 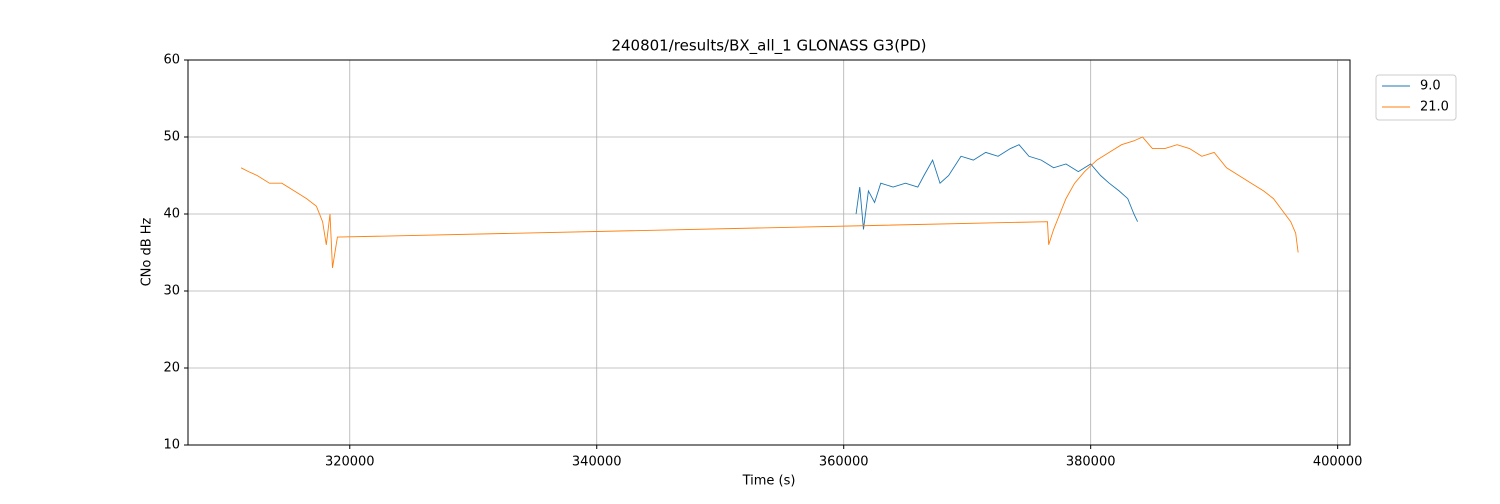 I want to click on chart-title: 240801/results/BX_all_1 GLONASS G3(PD), so click(x=768, y=46).